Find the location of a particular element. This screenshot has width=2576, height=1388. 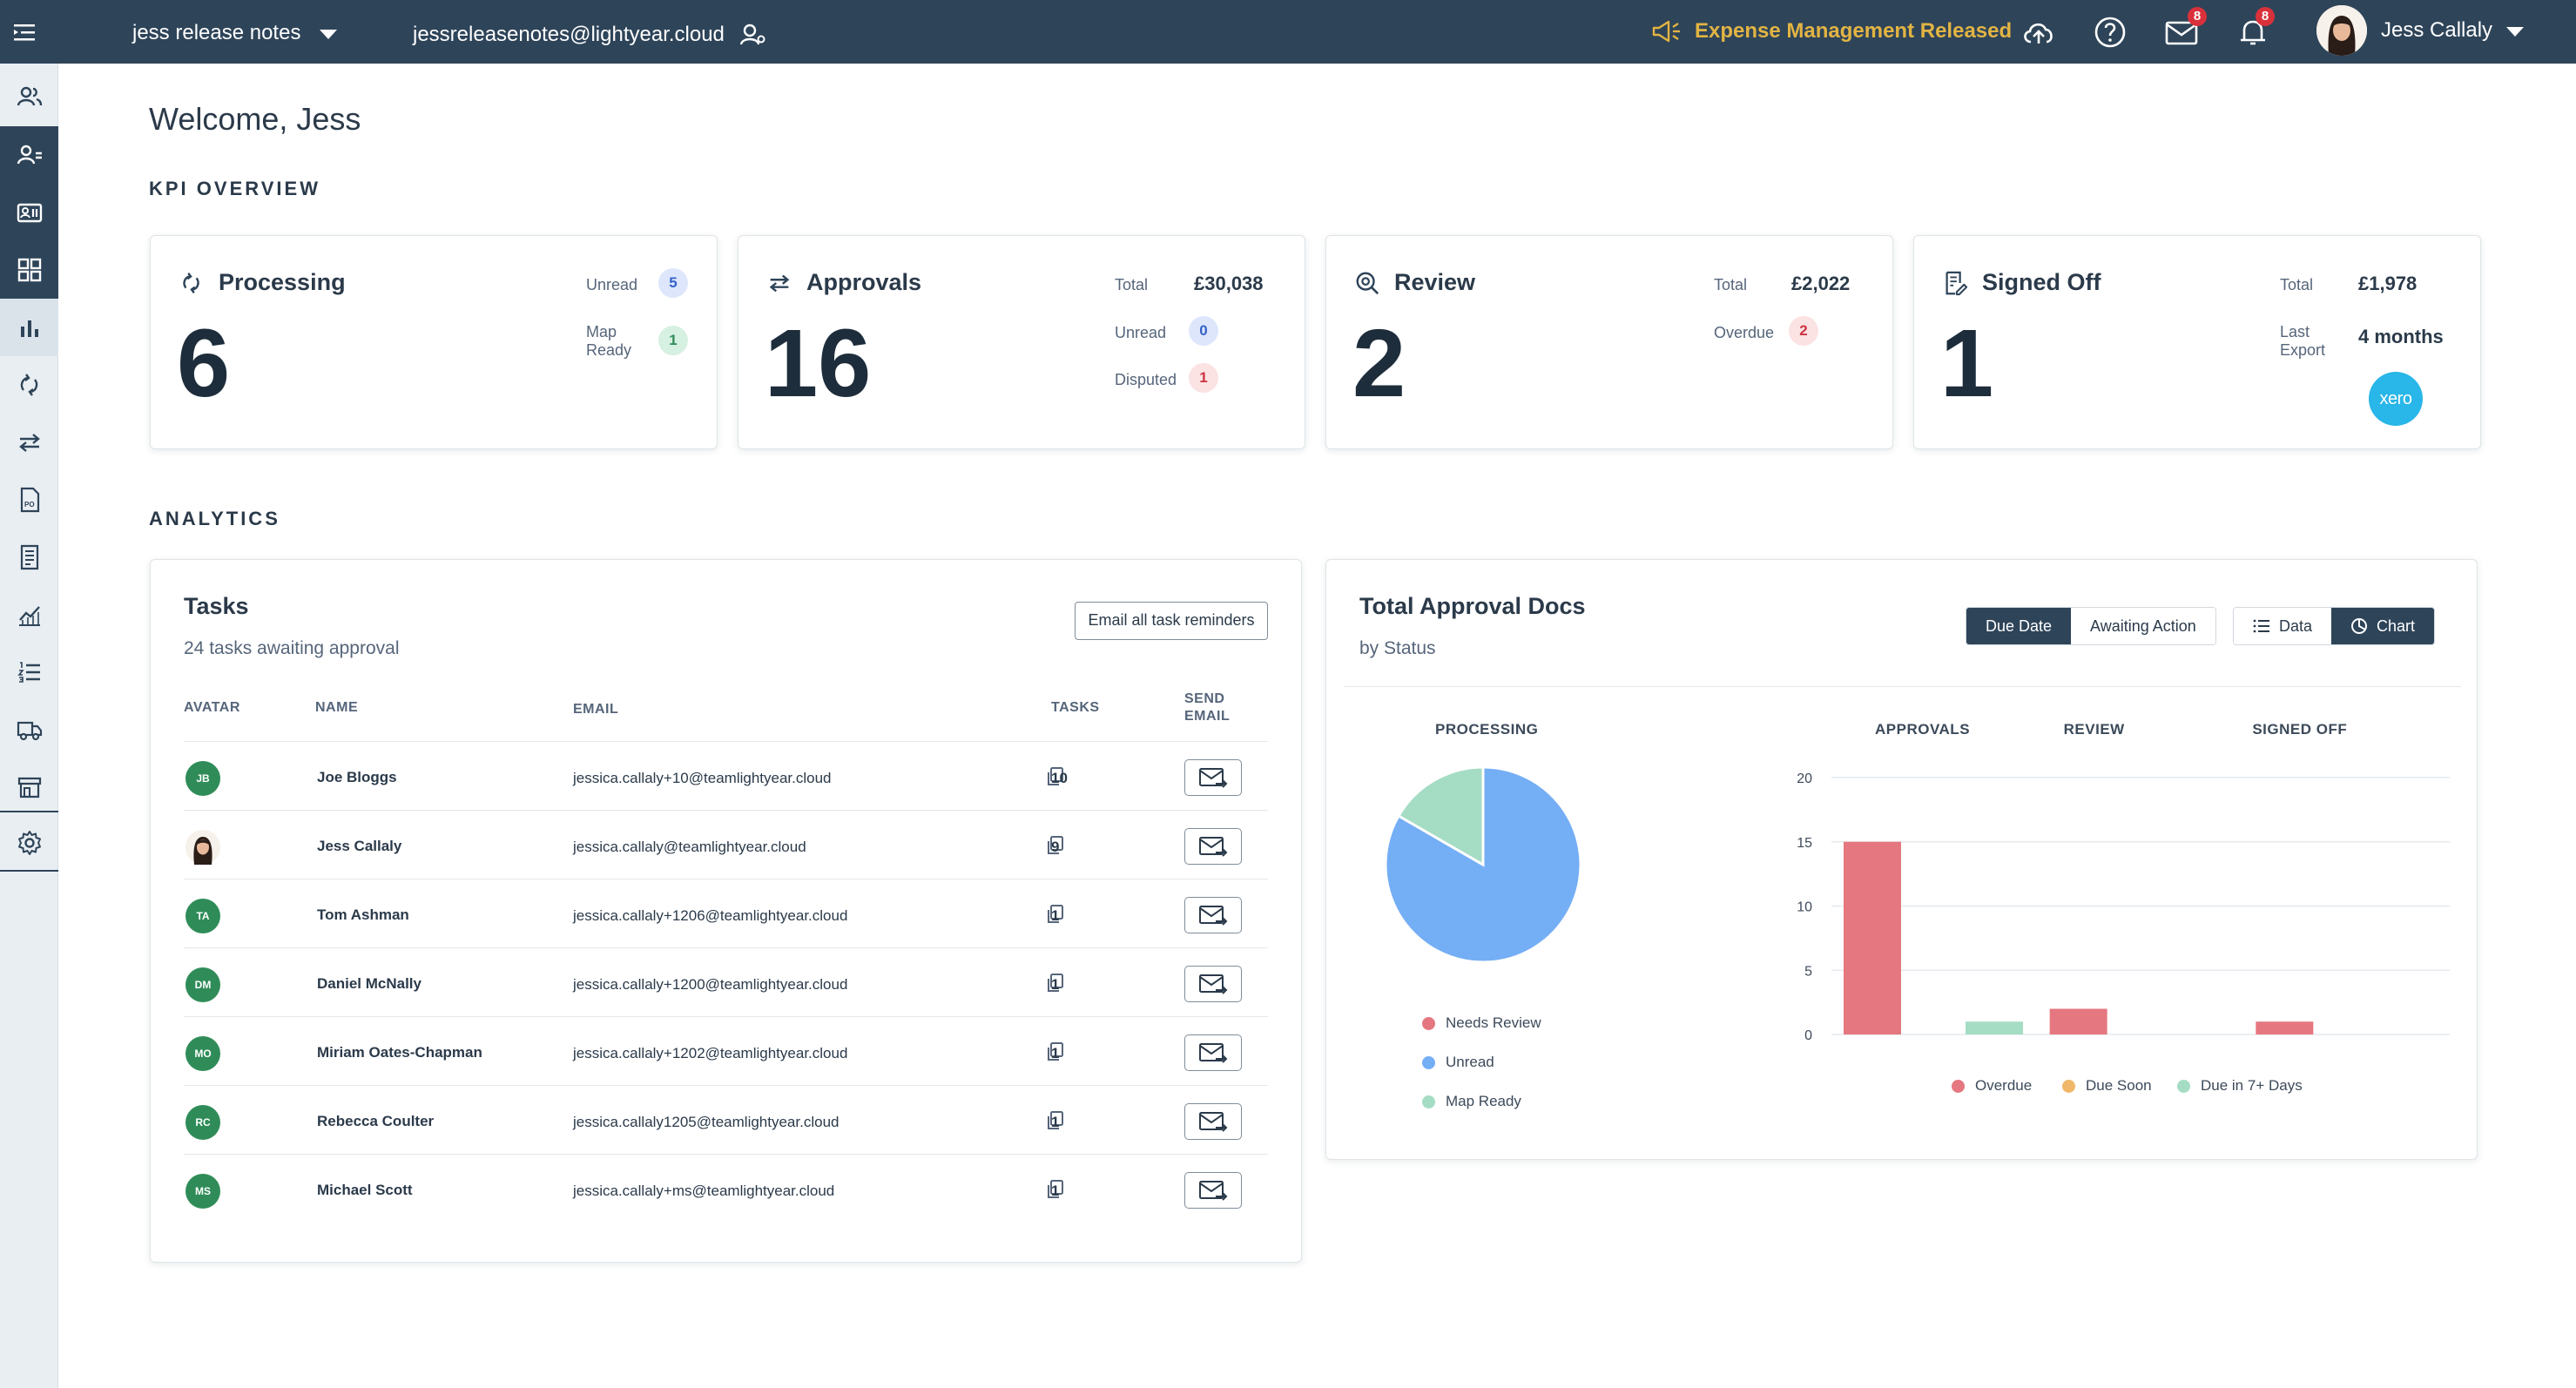

sync-icon is located at coordinates (191, 283).